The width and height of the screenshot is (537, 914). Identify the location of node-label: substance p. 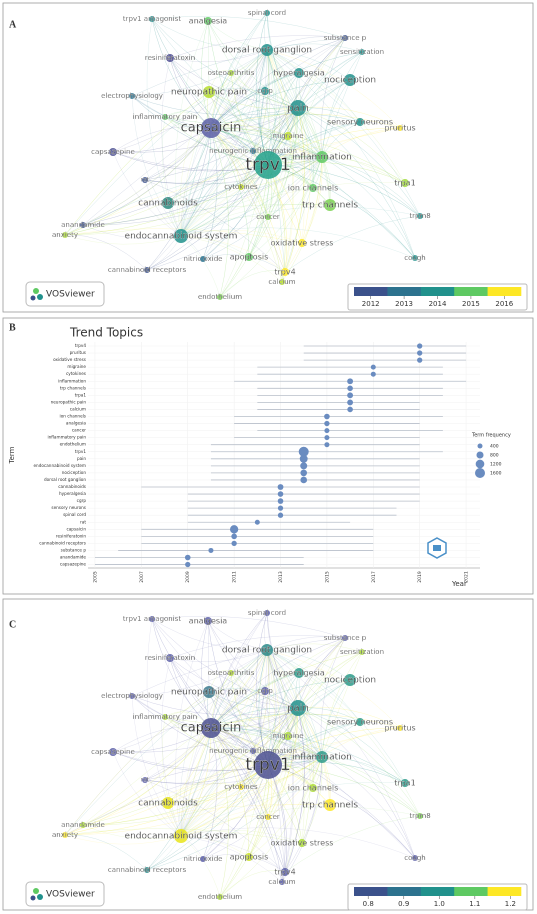
(345, 38).